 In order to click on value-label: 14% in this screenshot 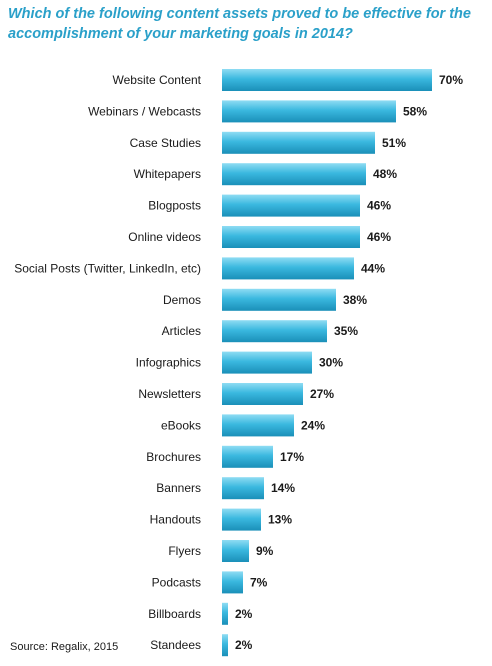, I will do `click(283, 488)`.